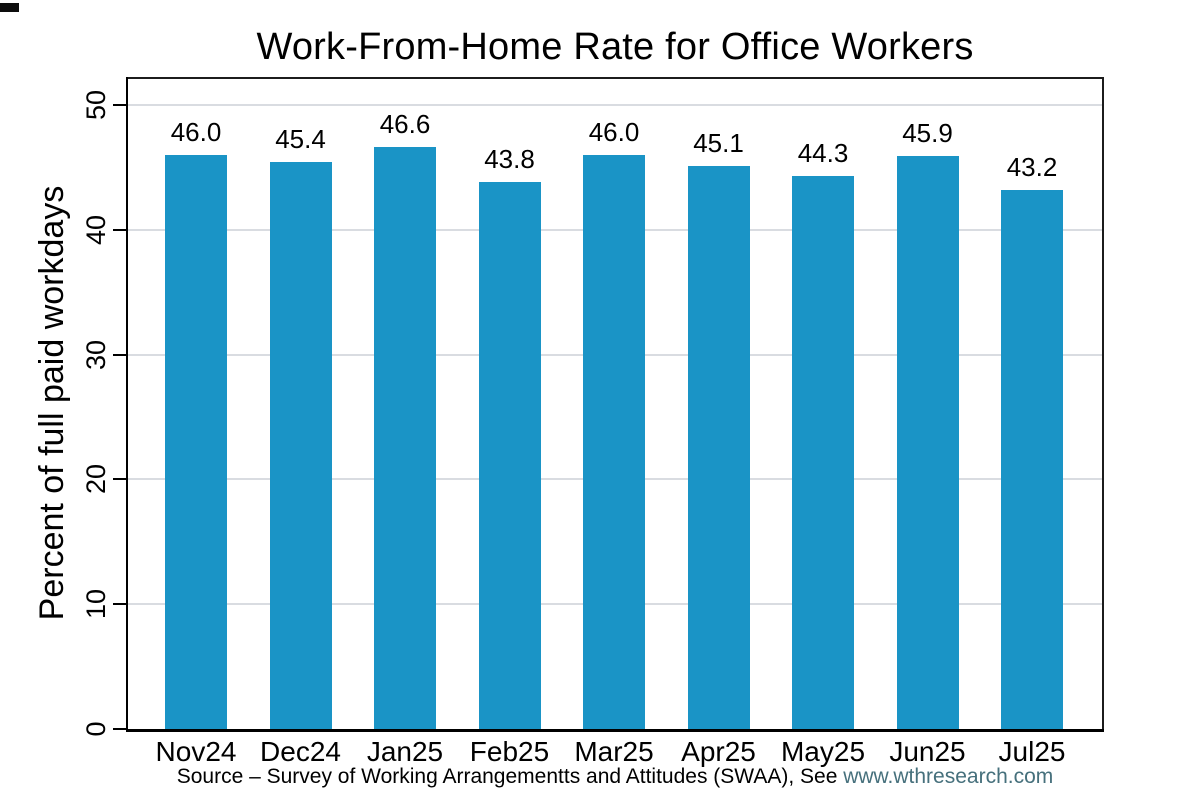  Describe the element at coordinates (95, 354) in the screenshot. I see `y-tick-label-30: 30` at that location.